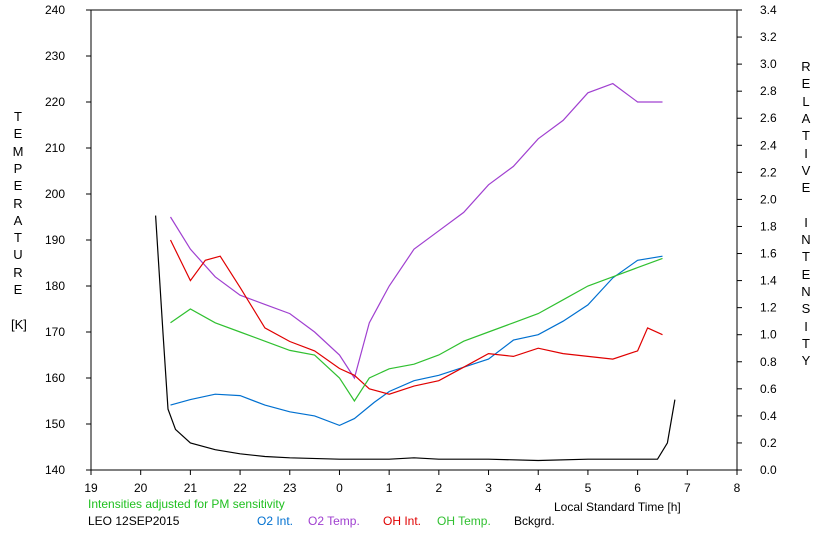  What do you see at coordinates (339, 488) in the screenshot?
I see `x-tick-label: 0` at bounding box center [339, 488].